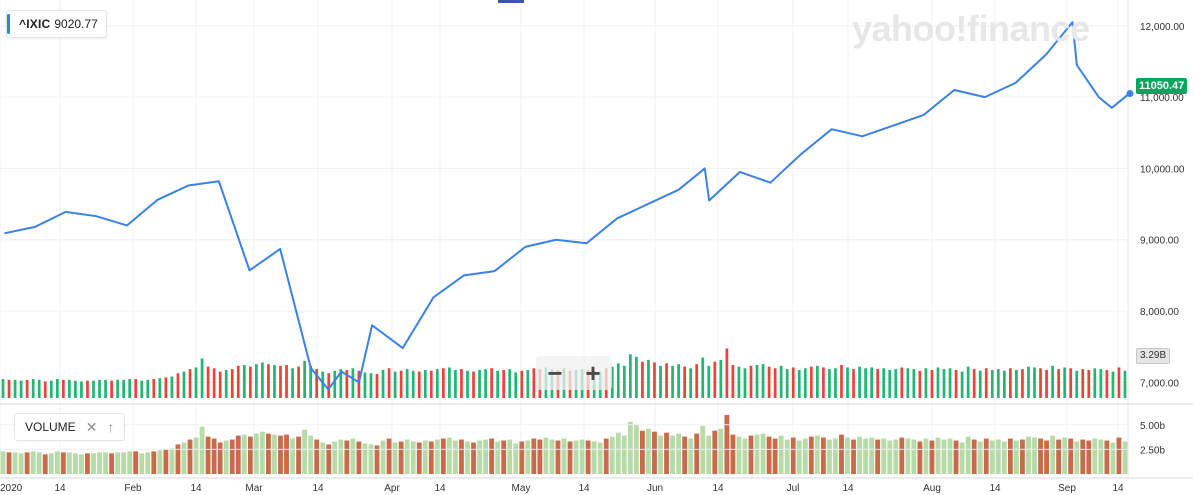 This screenshot has height=495, width=1193. I want to click on series-legend: ^IXIC 9020.77, so click(56, 24).